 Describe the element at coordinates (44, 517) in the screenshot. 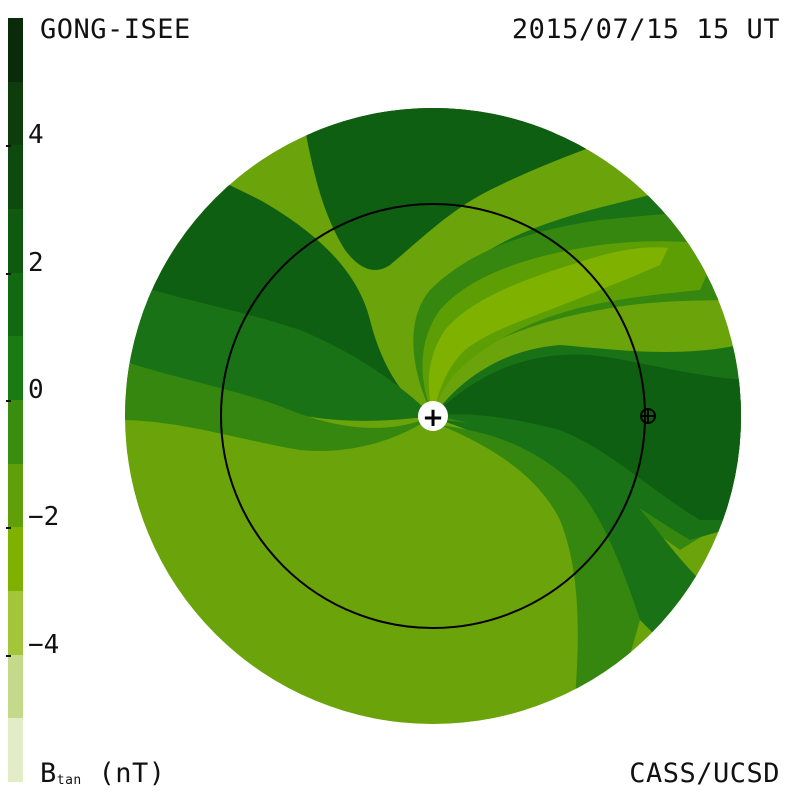

I see `colorbar-tick-label: −2` at that location.